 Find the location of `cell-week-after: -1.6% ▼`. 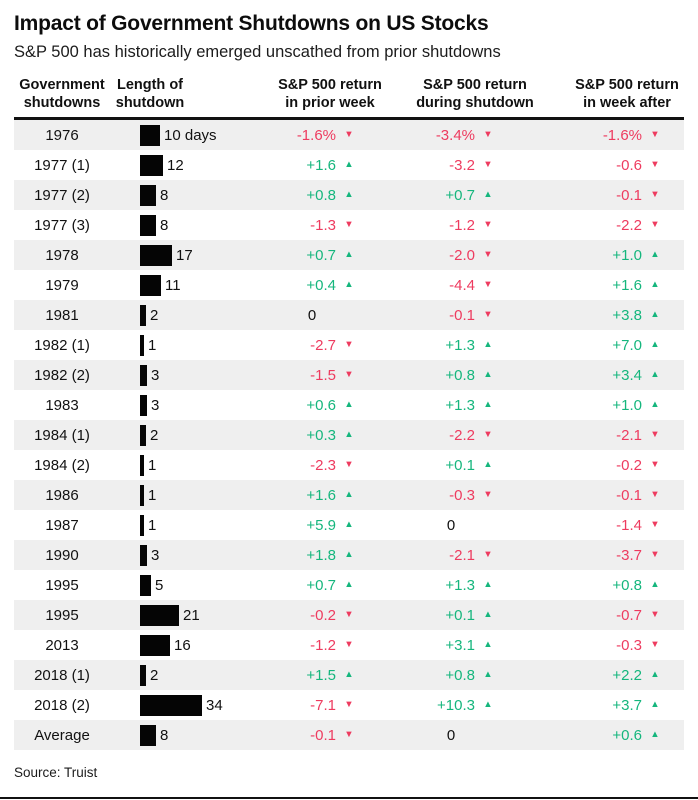

cell-week-after: -1.6% ▼ is located at coordinates (617, 135).